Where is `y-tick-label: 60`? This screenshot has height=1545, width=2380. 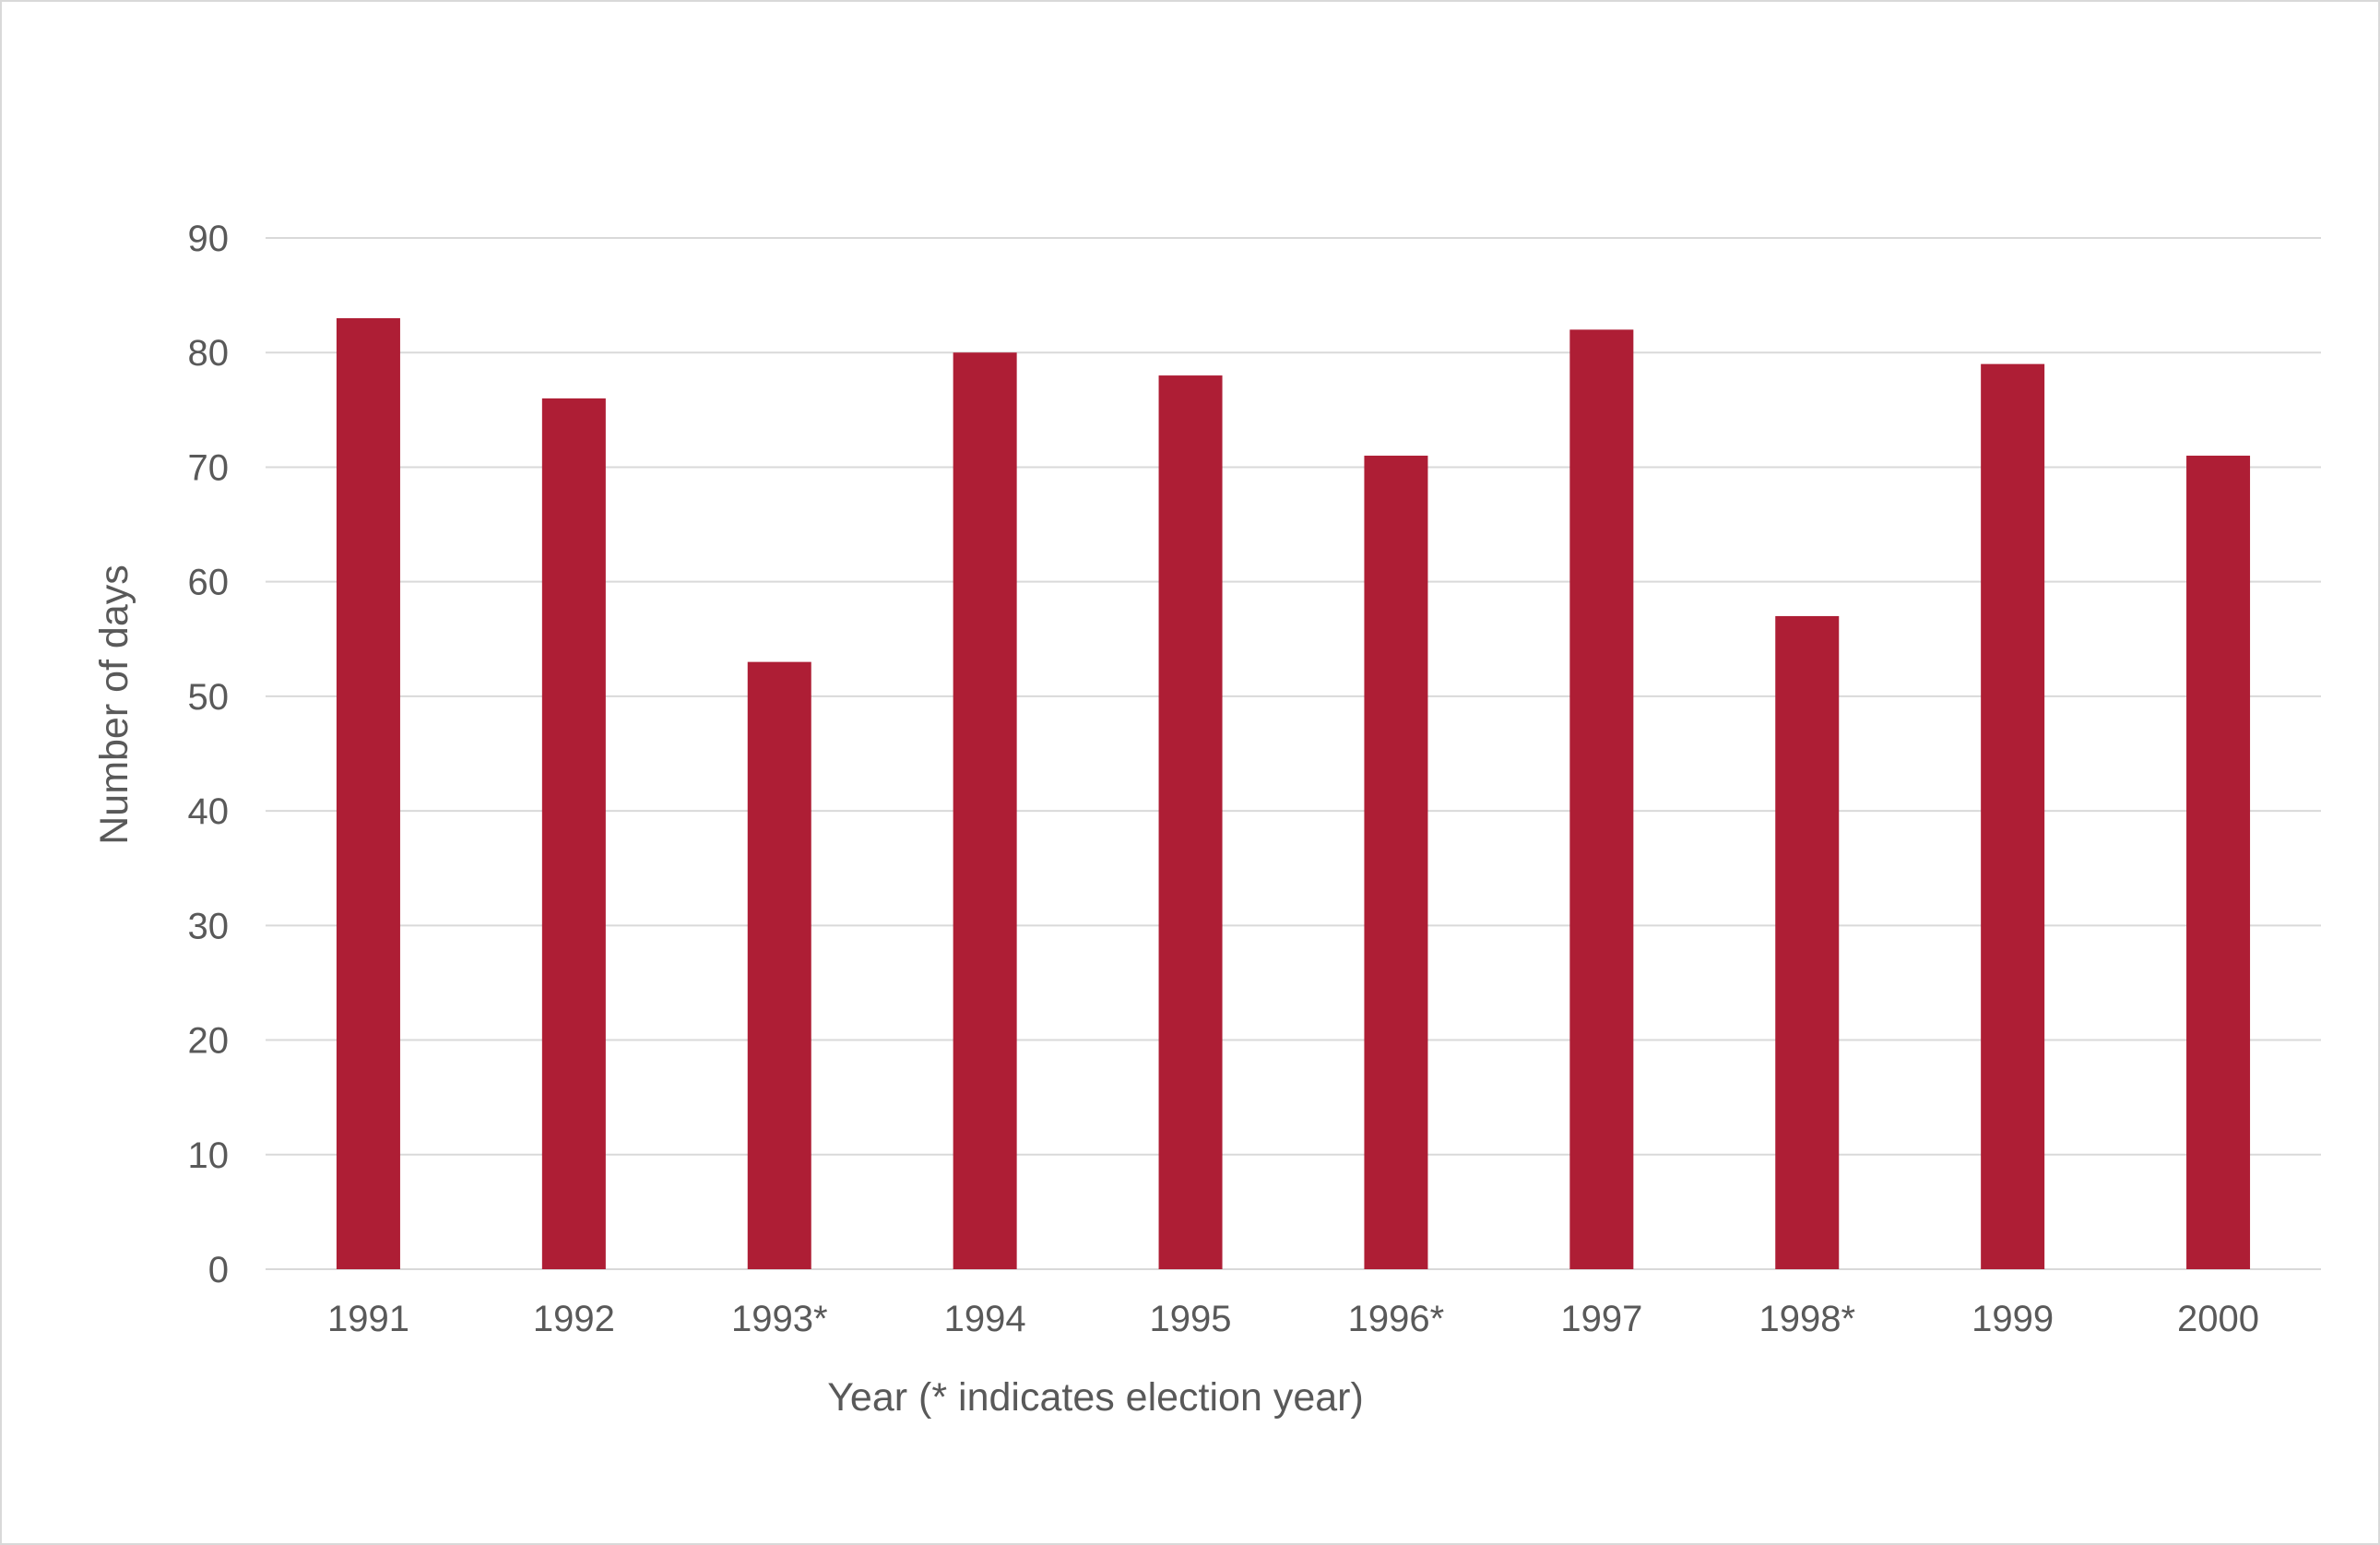 y-tick-label: 60 is located at coordinates (209, 583).